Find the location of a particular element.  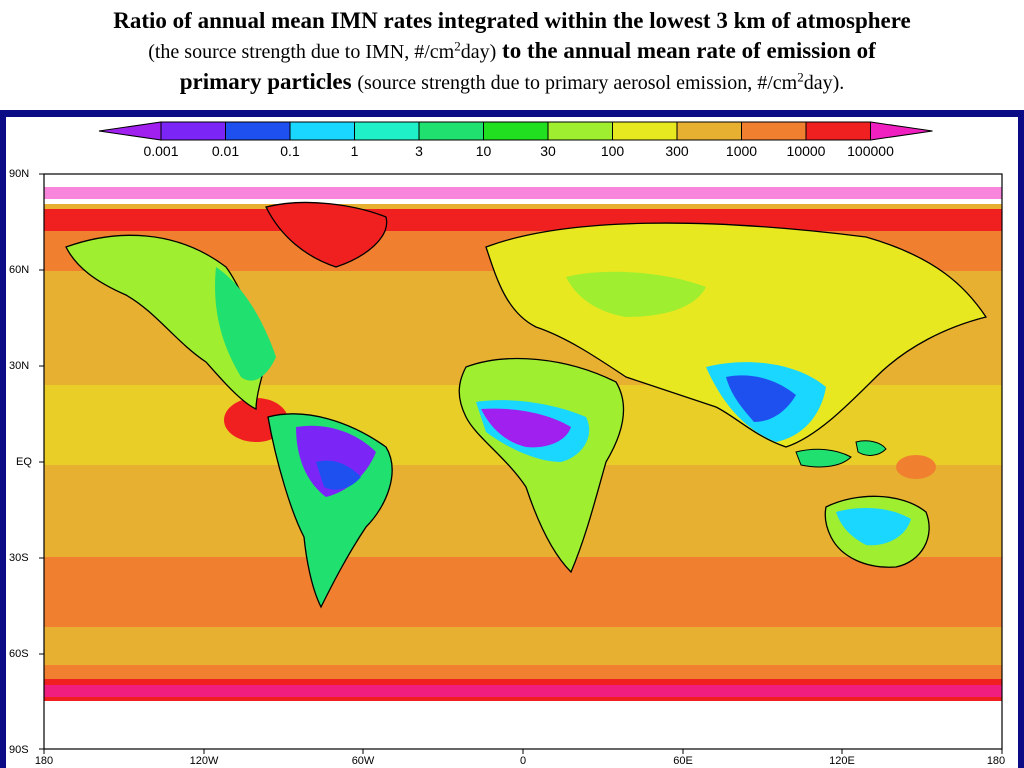

color-legend: 0.001 0.01 0.1 1 3 10 30 100 300 1000 10000 100000 is located at coordinates (515, 140).